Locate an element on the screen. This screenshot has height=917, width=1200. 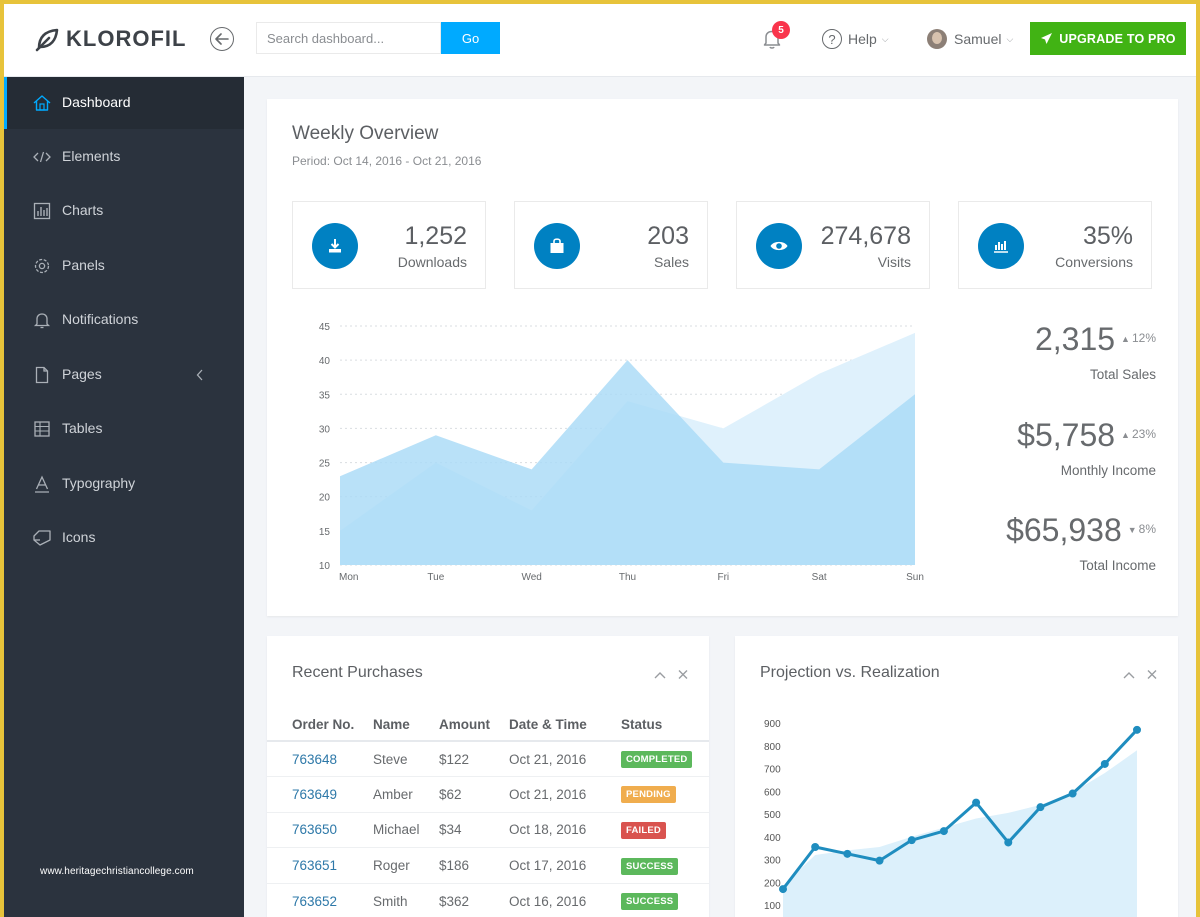
y-tick-label: 40 is located at coordinates (325, 361).